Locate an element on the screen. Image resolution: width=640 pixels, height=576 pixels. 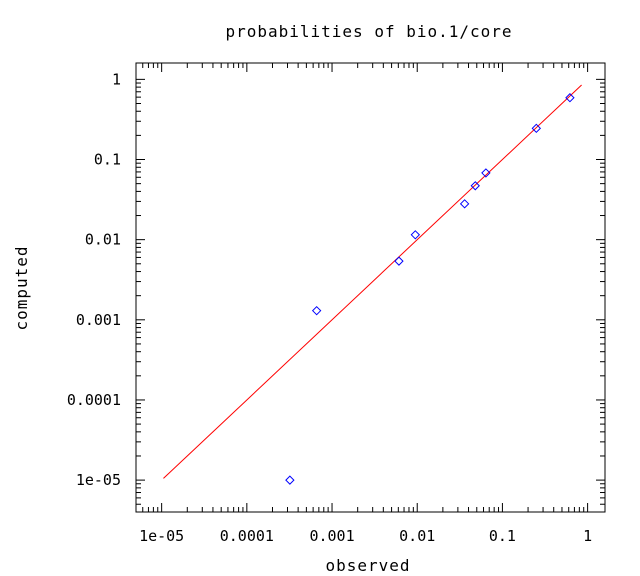
y-tick-label: 1 is located at coordinates (116, 79).